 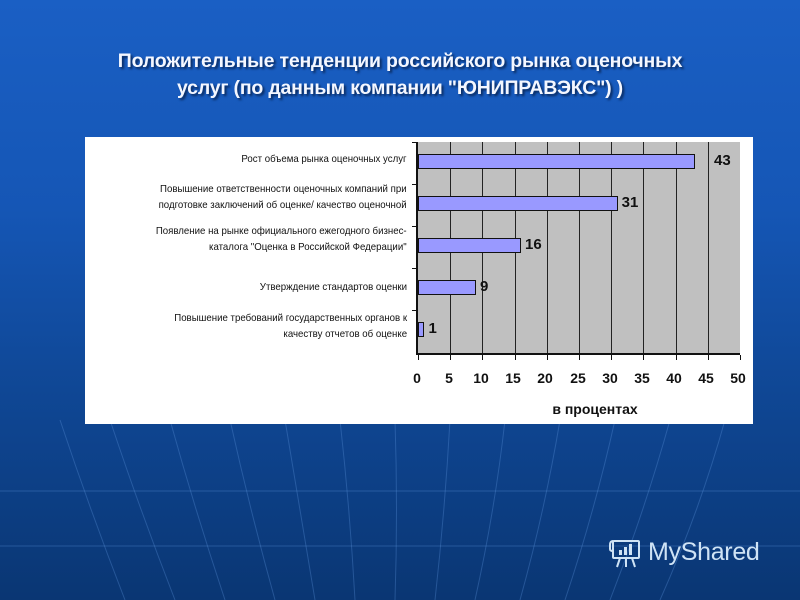 I want to click on data-label: 1, so click(x=432, y=328).